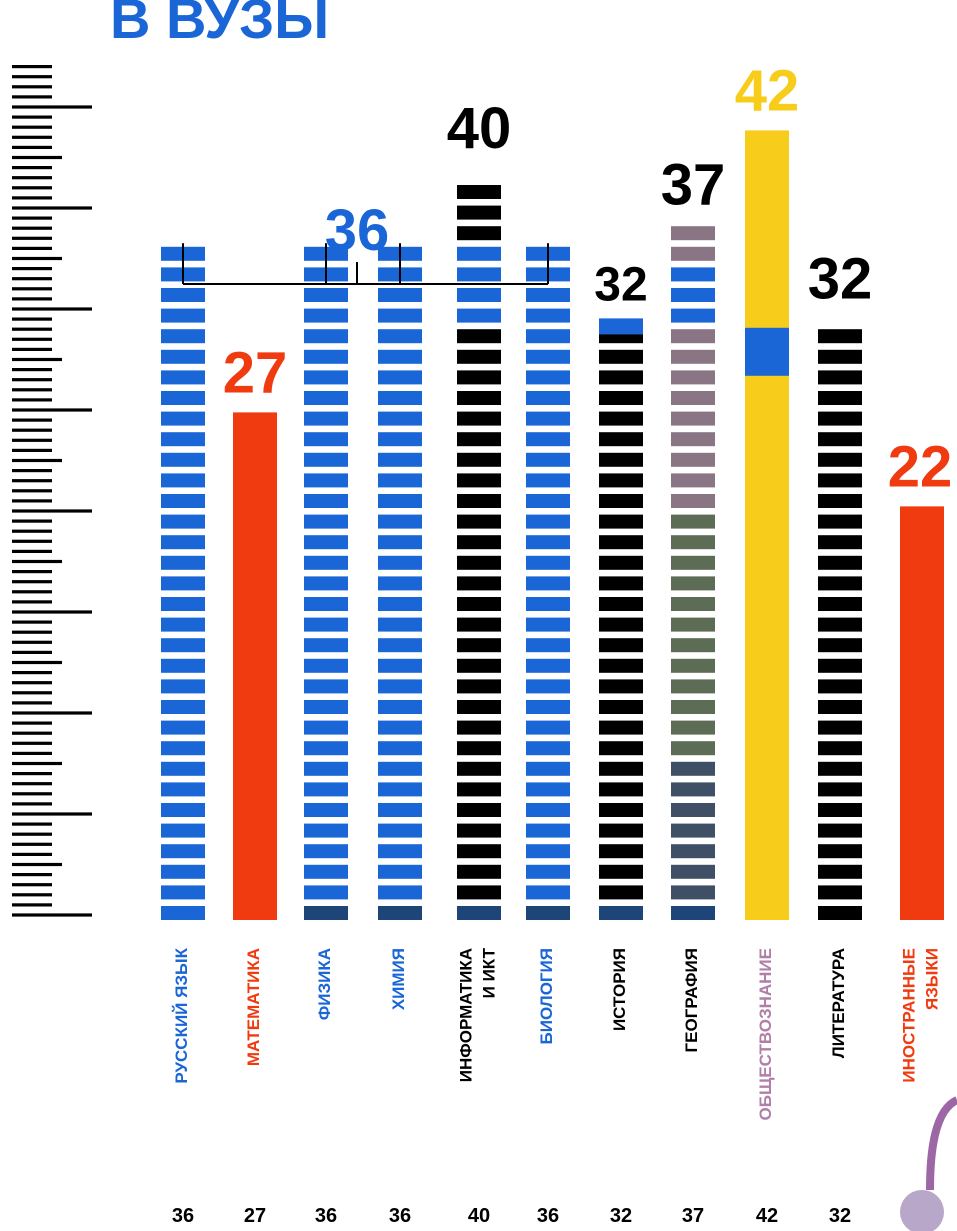 This screenshot has width=957, height=1231. Describe the element at coordinates (691, 1000) in the screenshot. I see `category-label: ГЕОГРАФИЯ` at that location.